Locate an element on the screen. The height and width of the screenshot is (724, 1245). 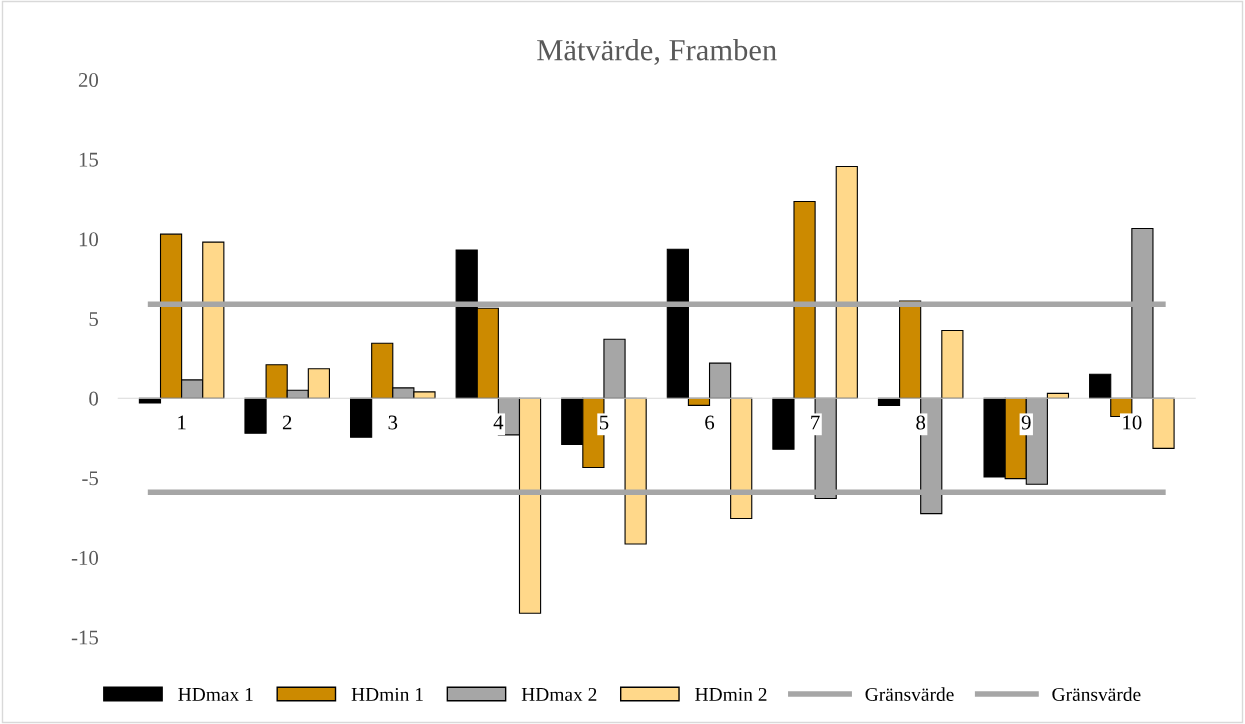
x-tick-label: 3 is located at coordinates (393, 422).